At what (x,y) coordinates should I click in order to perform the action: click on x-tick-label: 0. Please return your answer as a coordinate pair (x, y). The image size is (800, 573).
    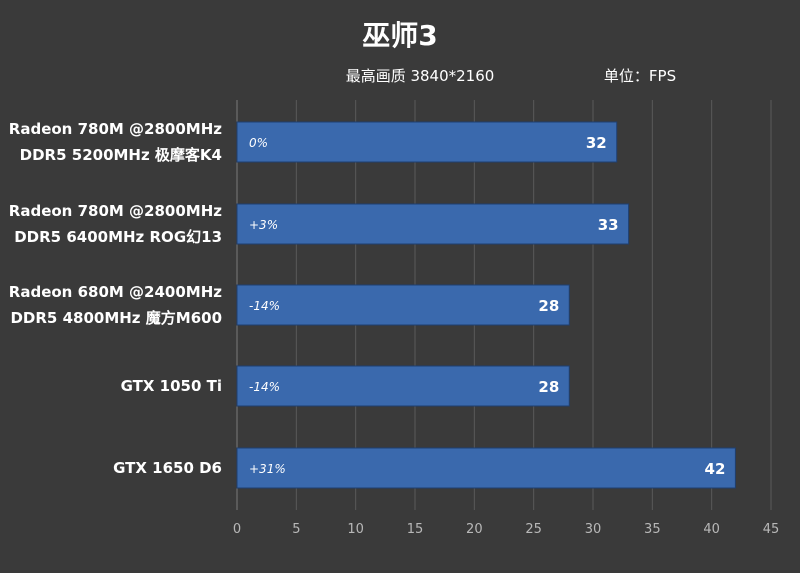
    Looking at the image, I should click on (237, 529).